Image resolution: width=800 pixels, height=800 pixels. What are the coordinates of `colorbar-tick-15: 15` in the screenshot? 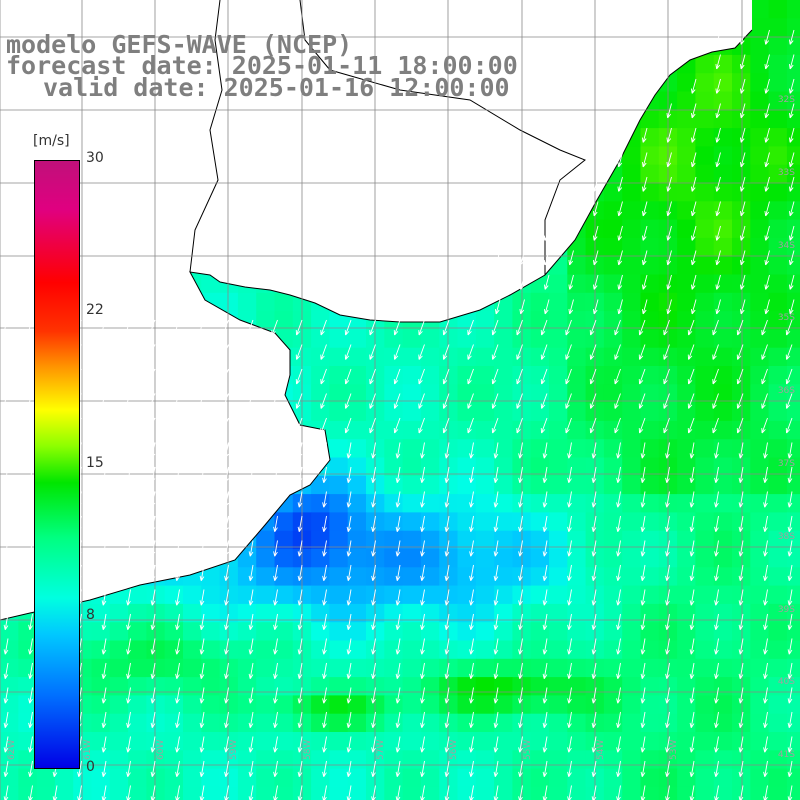 It's located at (95, 463).